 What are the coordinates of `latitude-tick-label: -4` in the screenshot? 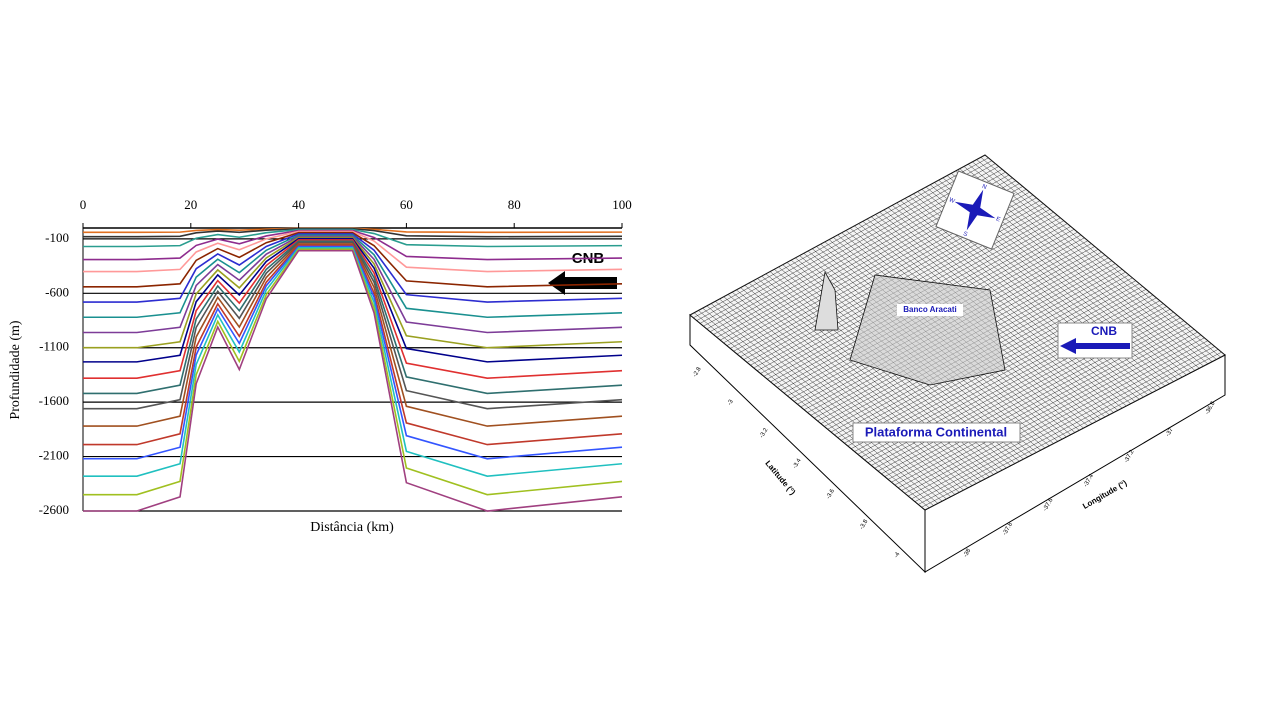 It's located at (898, 555).